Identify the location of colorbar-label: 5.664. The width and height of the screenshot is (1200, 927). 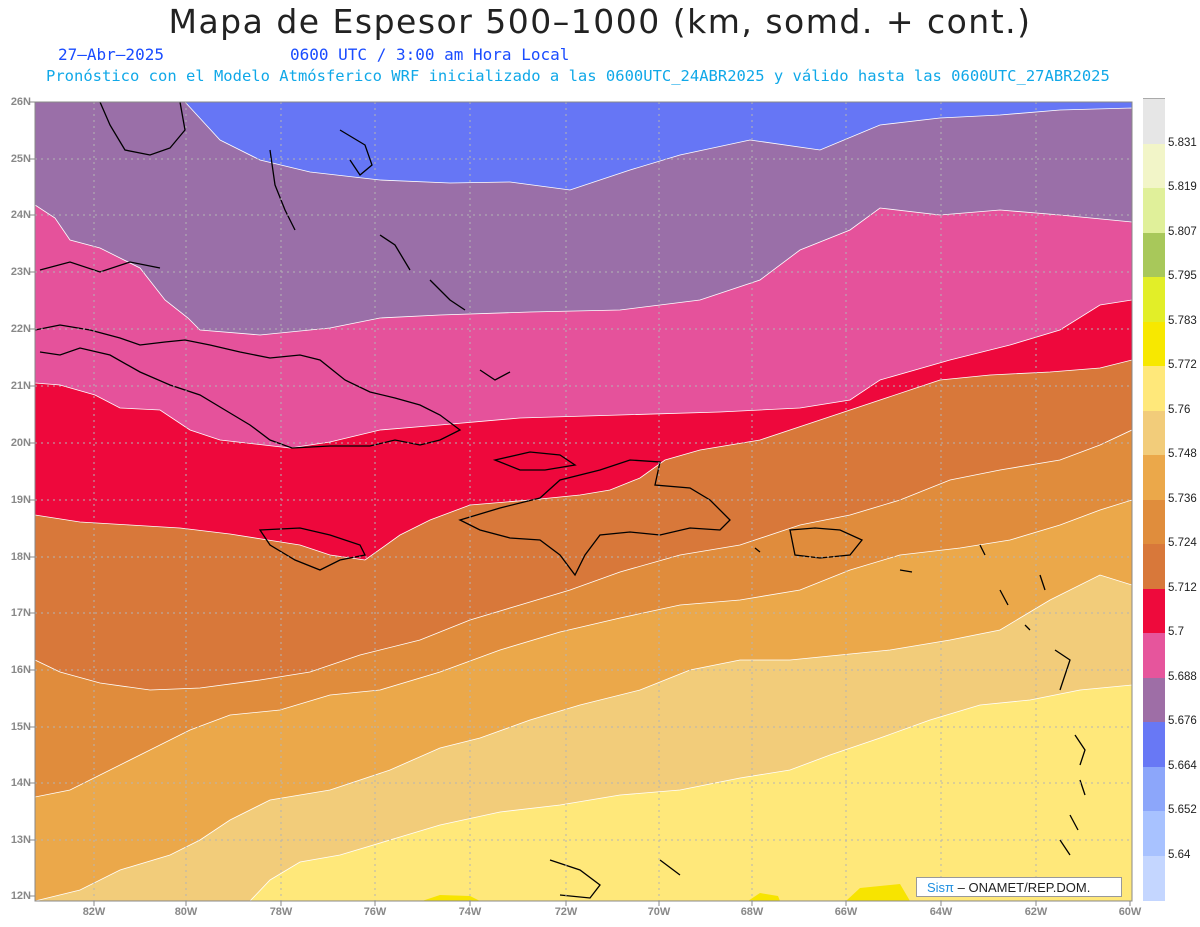
(1182, 766).